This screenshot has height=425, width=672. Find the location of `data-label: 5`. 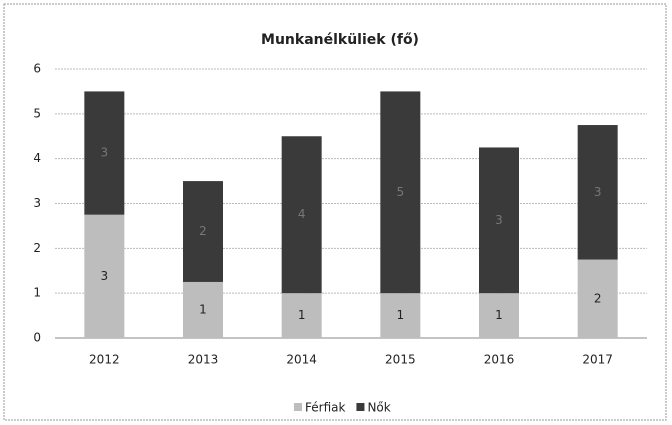

data-label: 5 is located at coordinates (401, 192).